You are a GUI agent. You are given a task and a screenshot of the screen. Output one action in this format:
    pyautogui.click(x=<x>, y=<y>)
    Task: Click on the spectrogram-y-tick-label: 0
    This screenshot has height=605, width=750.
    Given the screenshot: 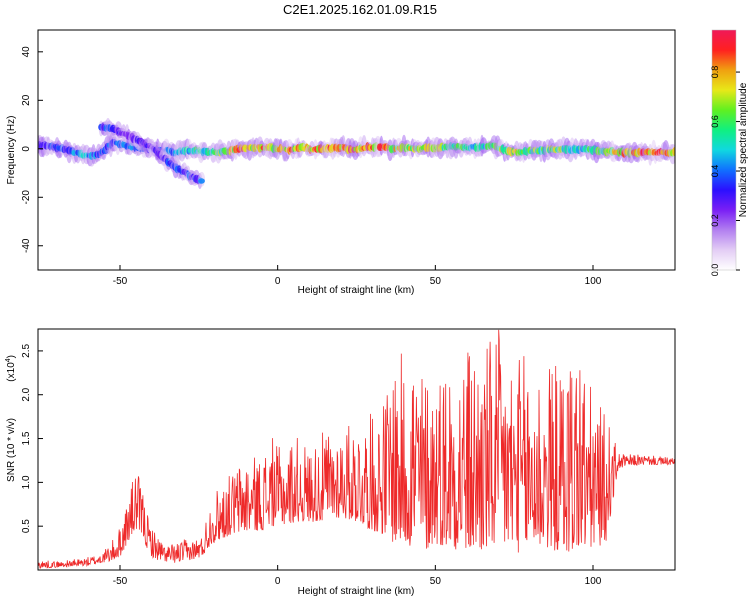 What is the action you would take?
    pyautogui.click(x=26, y=149)
    